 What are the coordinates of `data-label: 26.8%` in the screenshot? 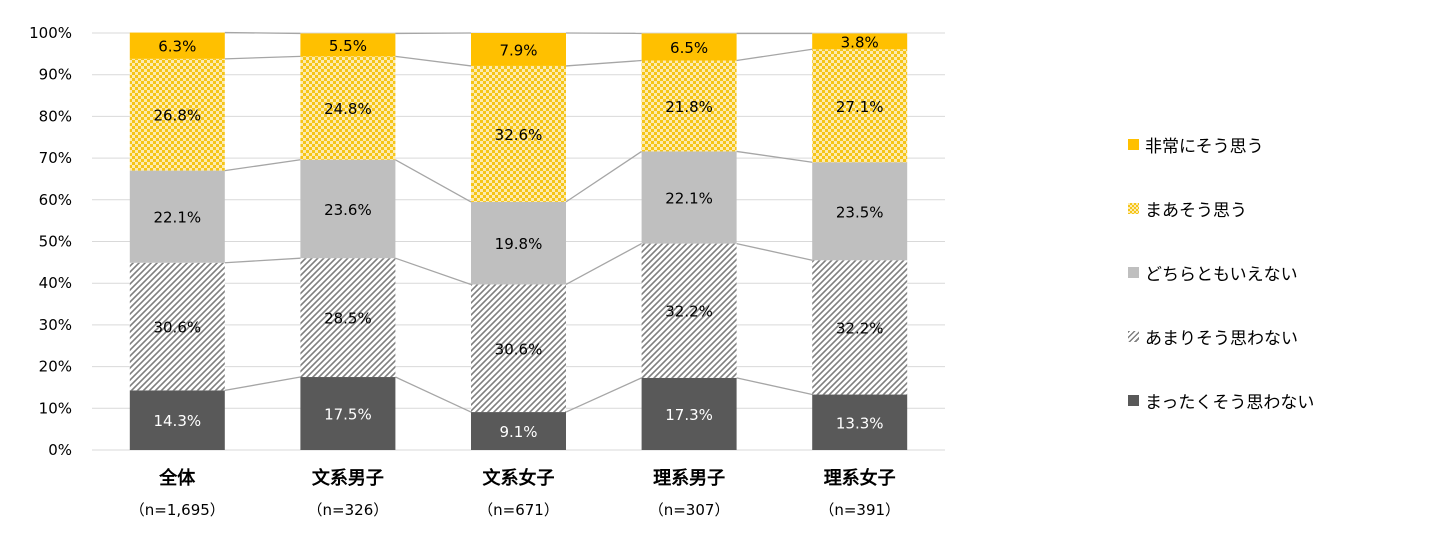 It's located at (177, 116).